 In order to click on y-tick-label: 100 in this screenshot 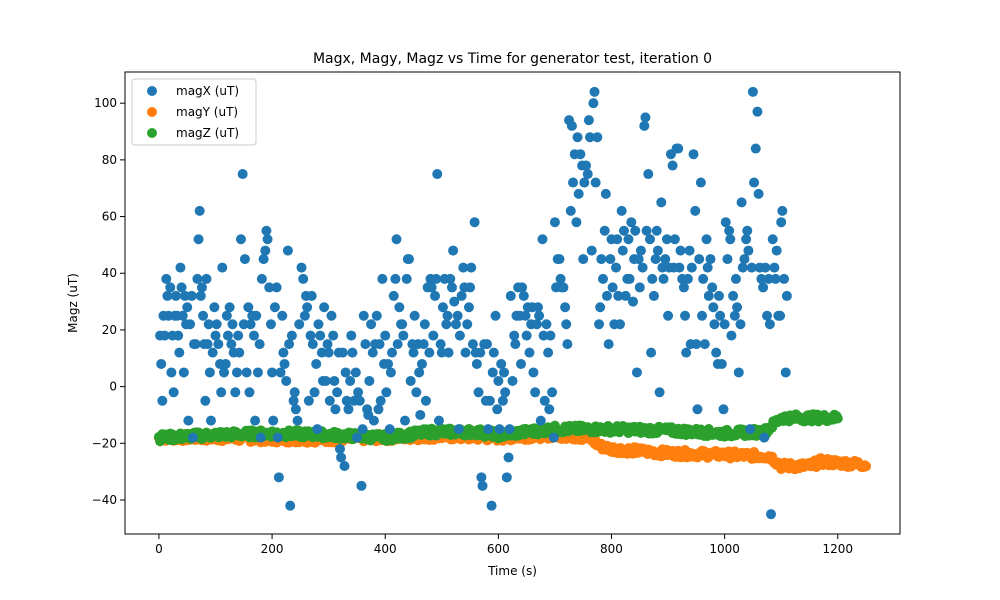, I will do `click(105, 103)`.